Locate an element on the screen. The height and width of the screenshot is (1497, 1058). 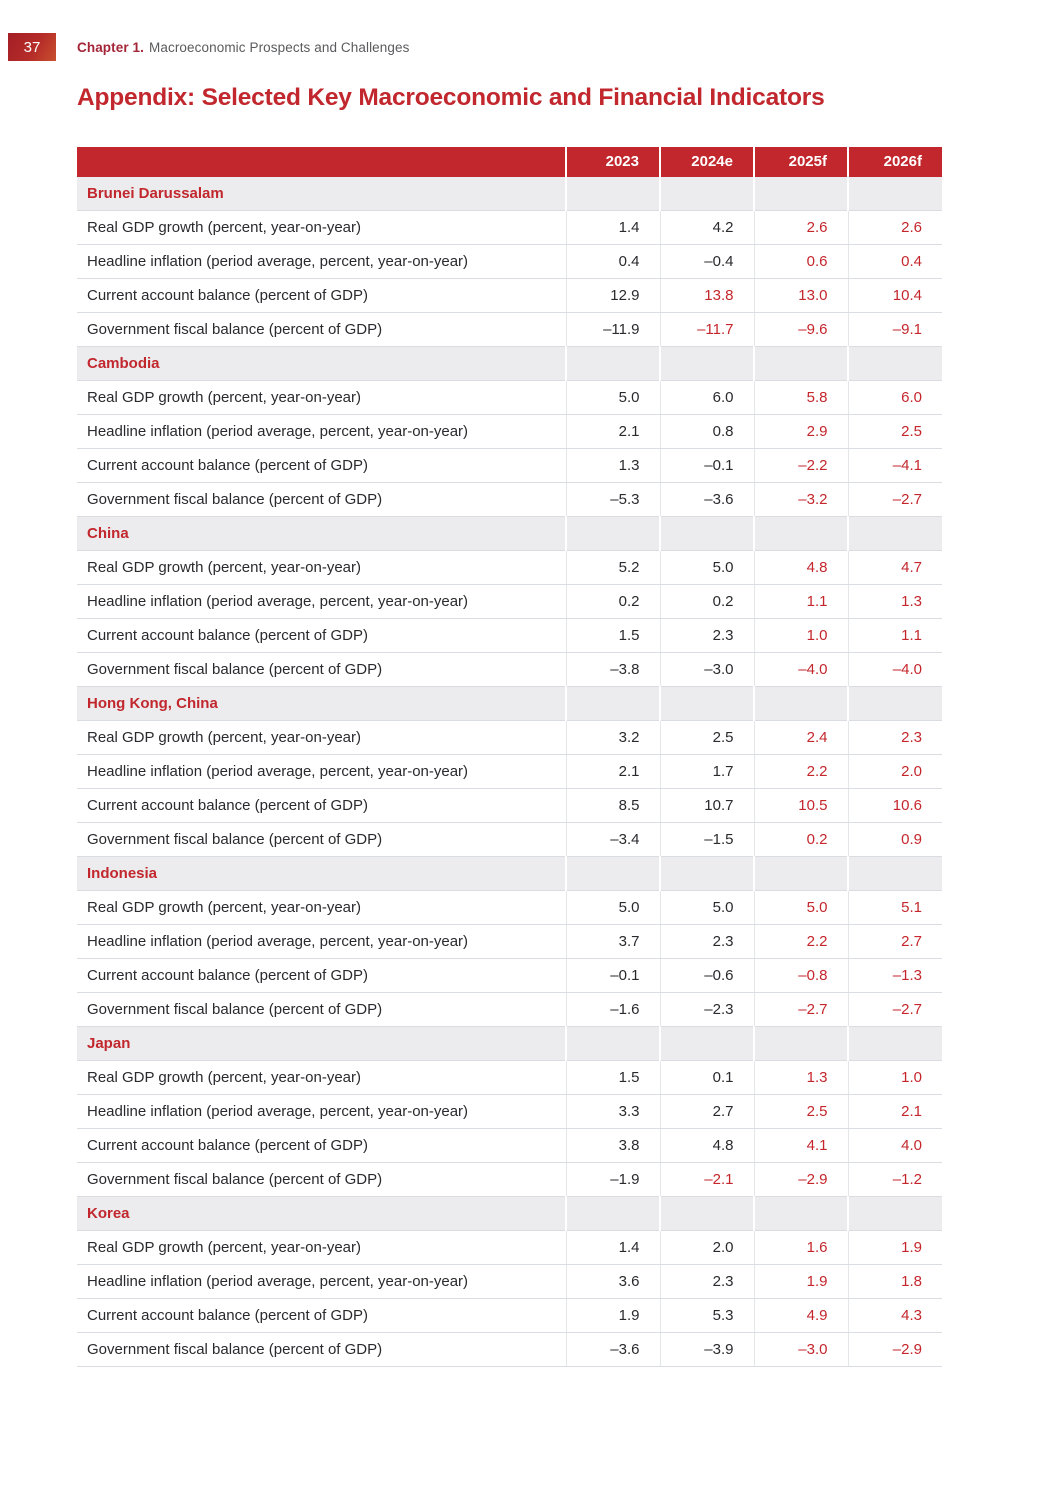
indicator-value-2026f: 6.0 is located at coordinates (894, 397).